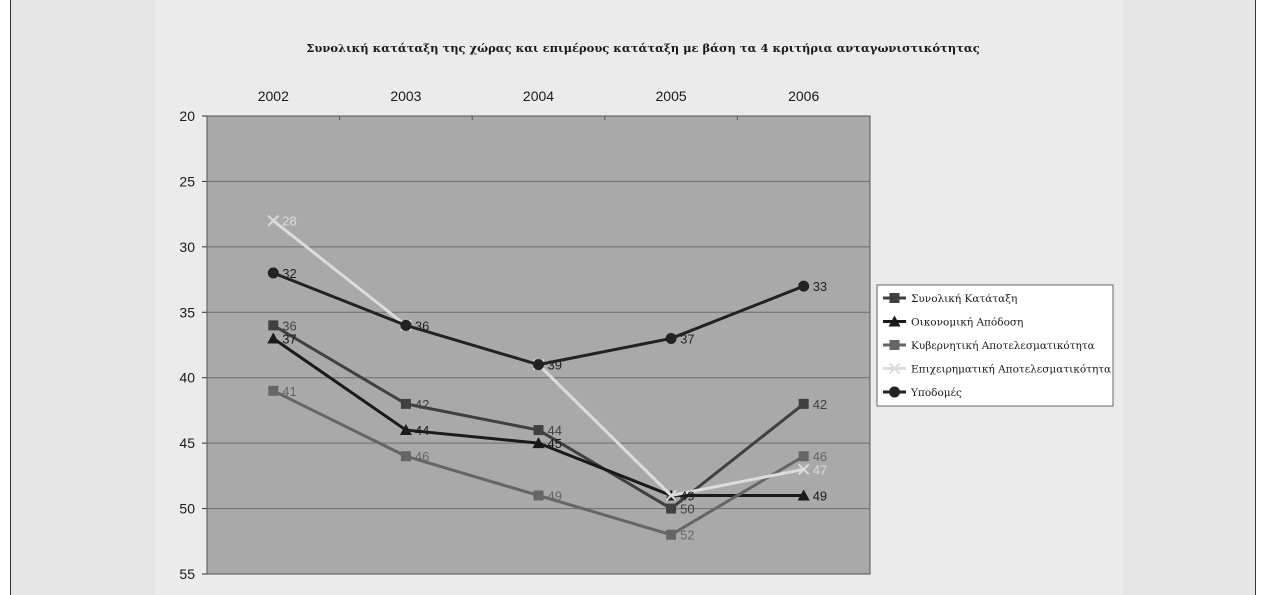  I want to click on x-tick-label: 2004, so click(538, 96).